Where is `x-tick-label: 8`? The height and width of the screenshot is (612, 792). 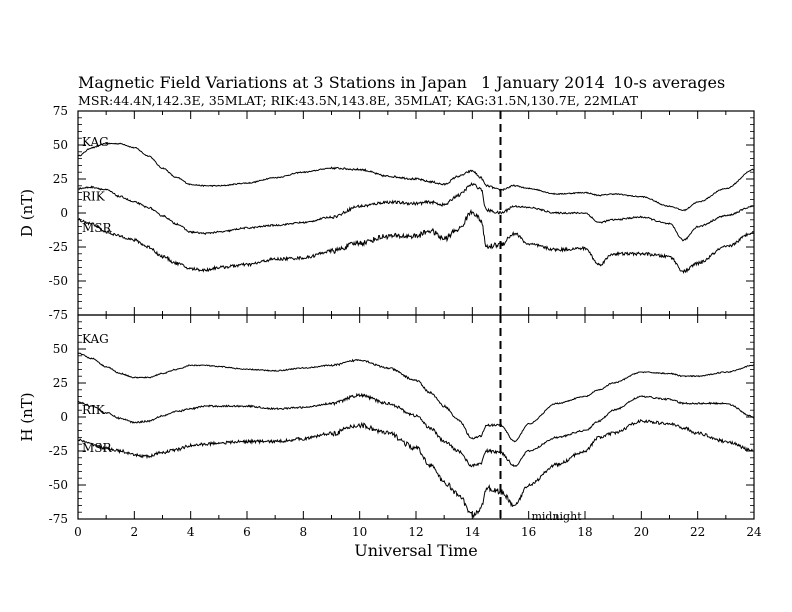 x-tick-label: 8 is located at coordinates (304, 532).